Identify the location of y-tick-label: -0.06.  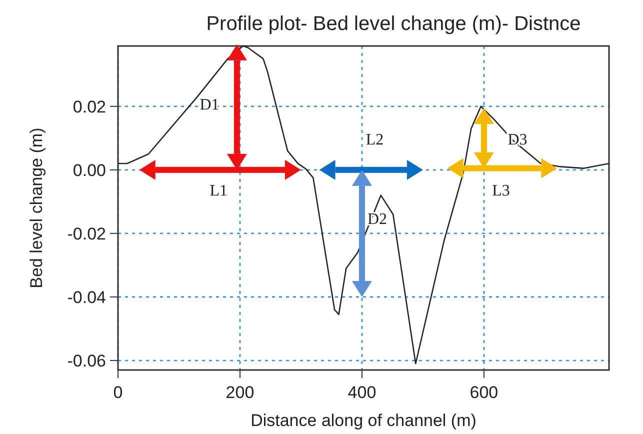
(86, 360).